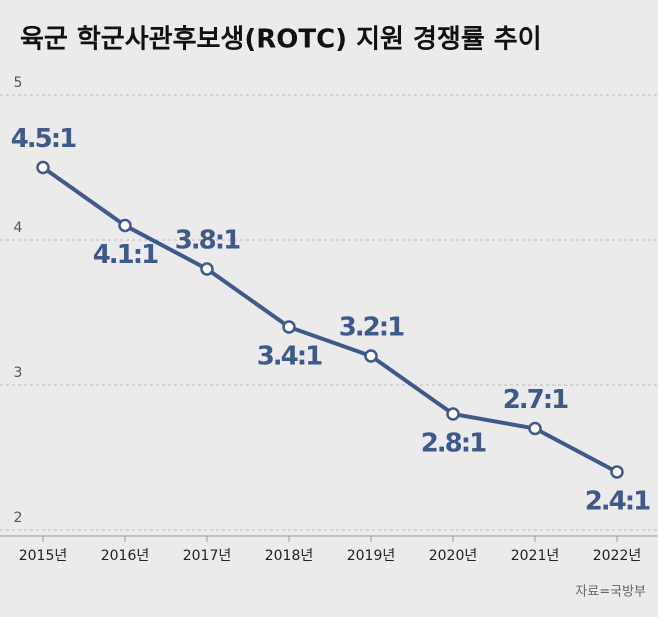  What do you see at coordinates (453, 556) in the screenshot?
I see `x-tick-label: 2020년` at bounding box center [453, 556].